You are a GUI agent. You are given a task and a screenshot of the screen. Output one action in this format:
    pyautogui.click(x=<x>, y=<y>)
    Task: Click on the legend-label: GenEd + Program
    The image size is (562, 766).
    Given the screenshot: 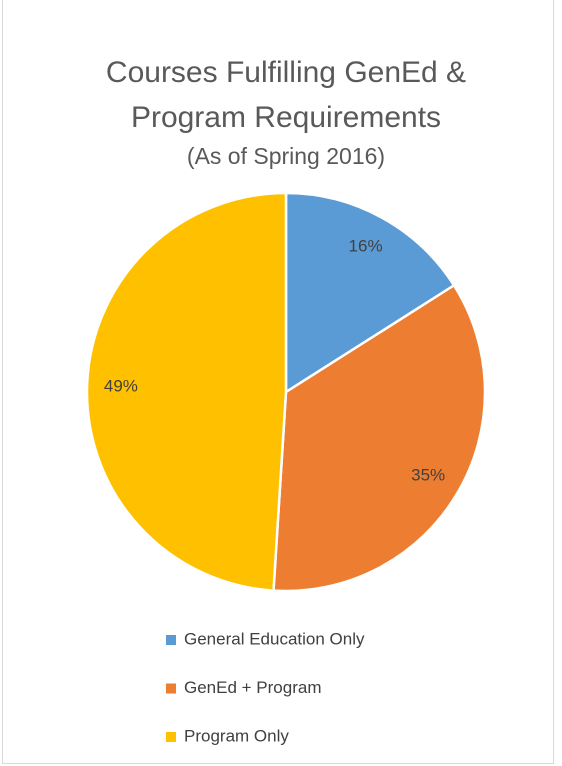 What is the action you would take?
    pyautogui.click(x=253, y=687)
    